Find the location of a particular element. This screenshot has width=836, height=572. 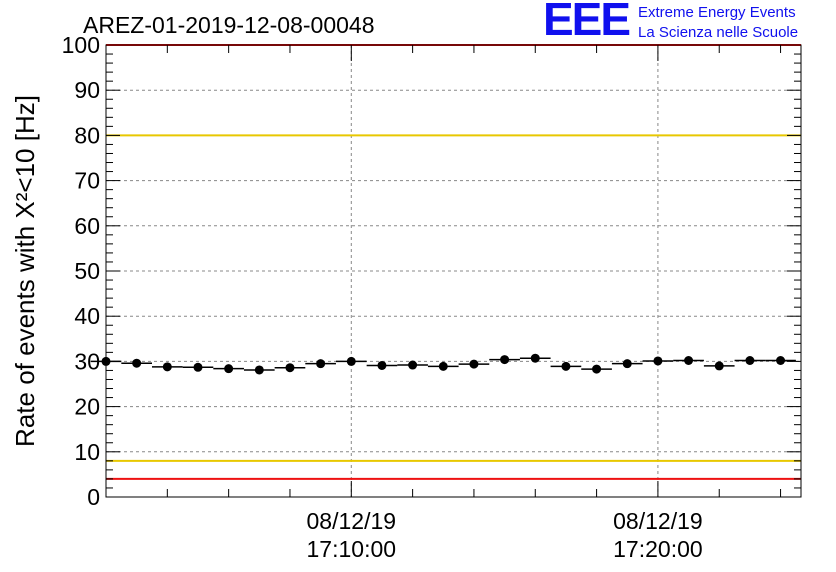

chart-title: AREZ-01-2019-12-08-00048 is located at coordinates (229, 25).